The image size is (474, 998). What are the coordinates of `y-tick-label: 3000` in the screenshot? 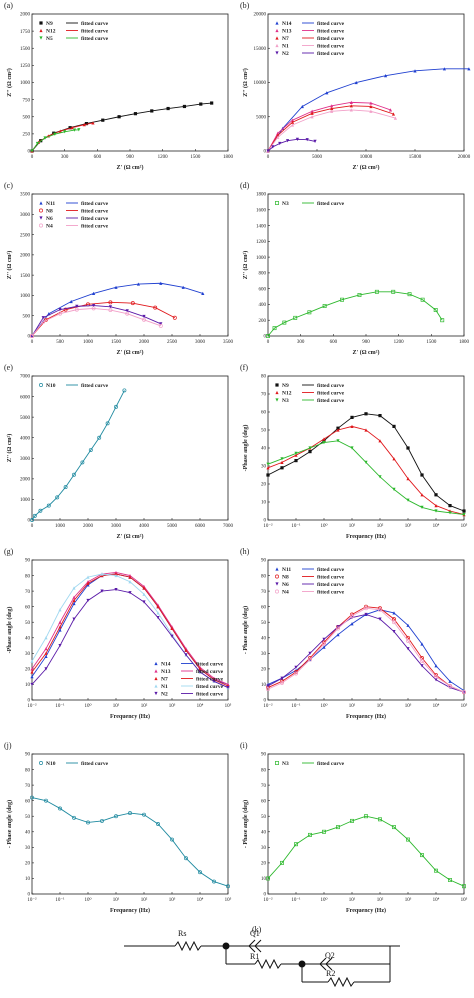 It's located at (25, 215).